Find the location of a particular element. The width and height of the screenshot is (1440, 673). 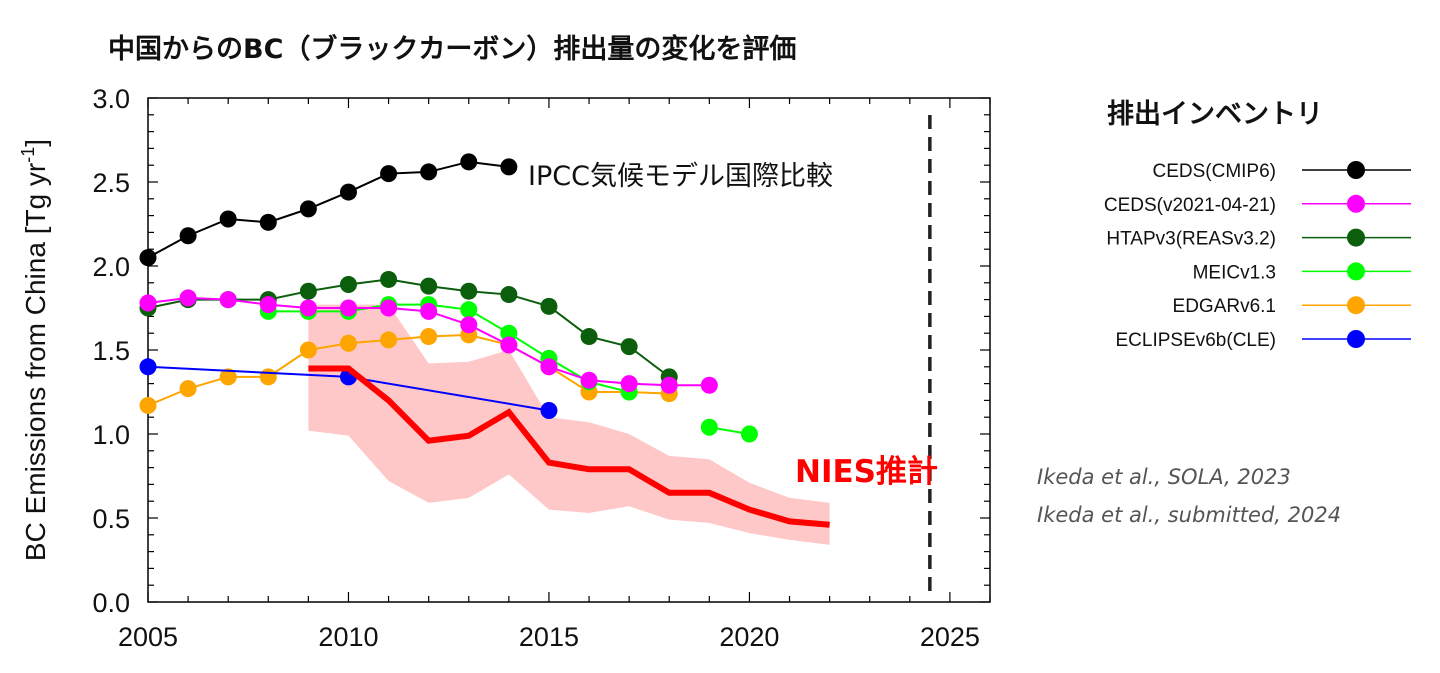

legend-label: ECLIPSEv6b(CLE) is located at coordinates (1195, 340).